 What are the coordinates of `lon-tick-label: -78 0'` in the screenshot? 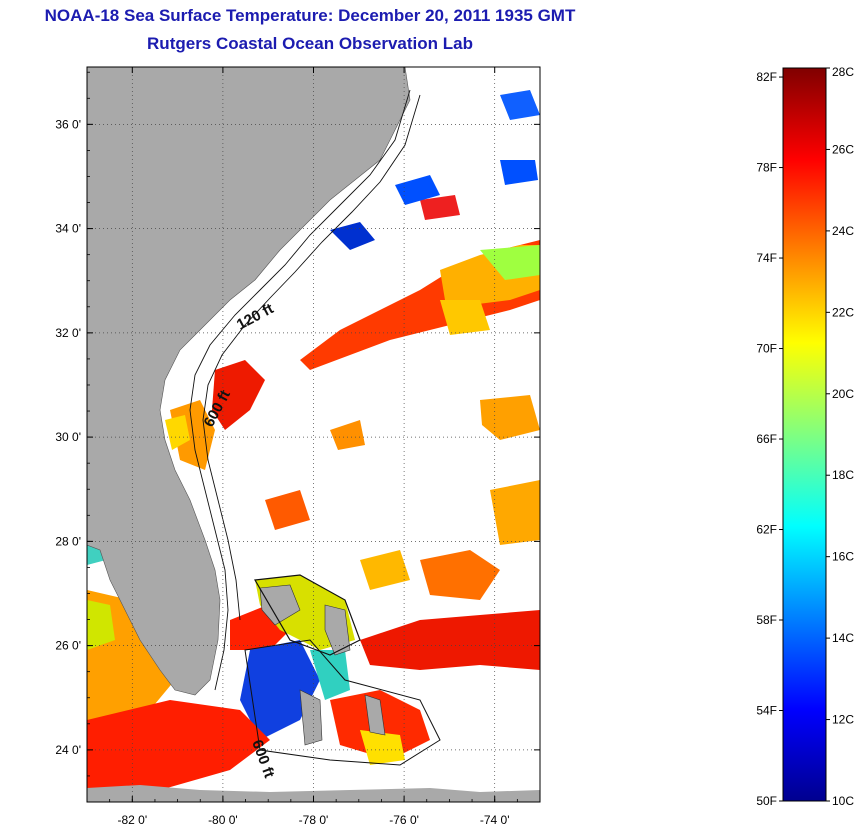 It's located at (314, 820).